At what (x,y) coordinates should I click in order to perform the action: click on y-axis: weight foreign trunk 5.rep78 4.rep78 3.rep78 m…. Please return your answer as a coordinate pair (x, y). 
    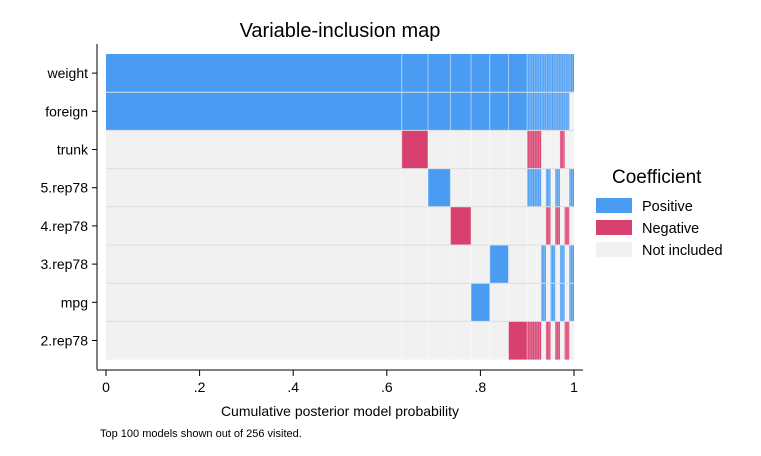
    Looking at the image, I should click on (69, 207).